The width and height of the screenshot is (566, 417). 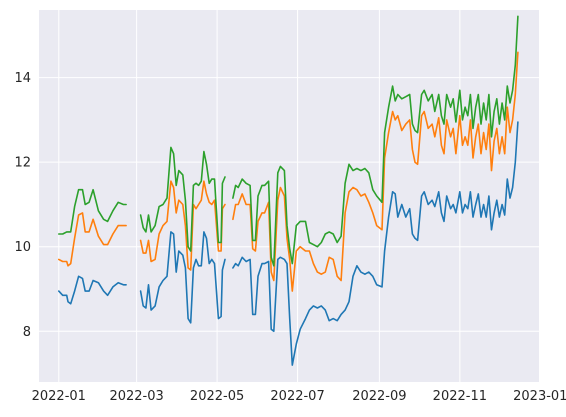 I want to click on x-tick-label: 2022-09, so click(x=379, y=396).